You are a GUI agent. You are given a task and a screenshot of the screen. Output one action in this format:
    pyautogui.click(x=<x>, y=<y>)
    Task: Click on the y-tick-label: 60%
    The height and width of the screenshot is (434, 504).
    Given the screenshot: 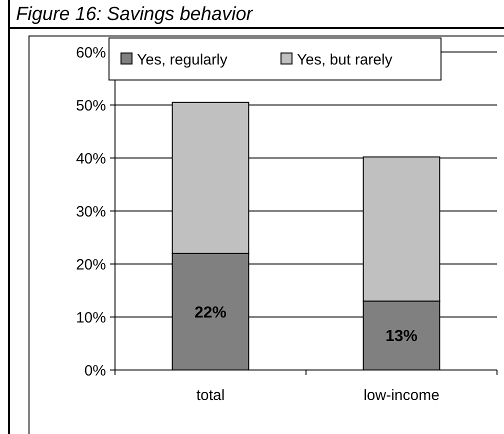 What is the action you would take?
    pyautogui.click(x=91, y=53)
    